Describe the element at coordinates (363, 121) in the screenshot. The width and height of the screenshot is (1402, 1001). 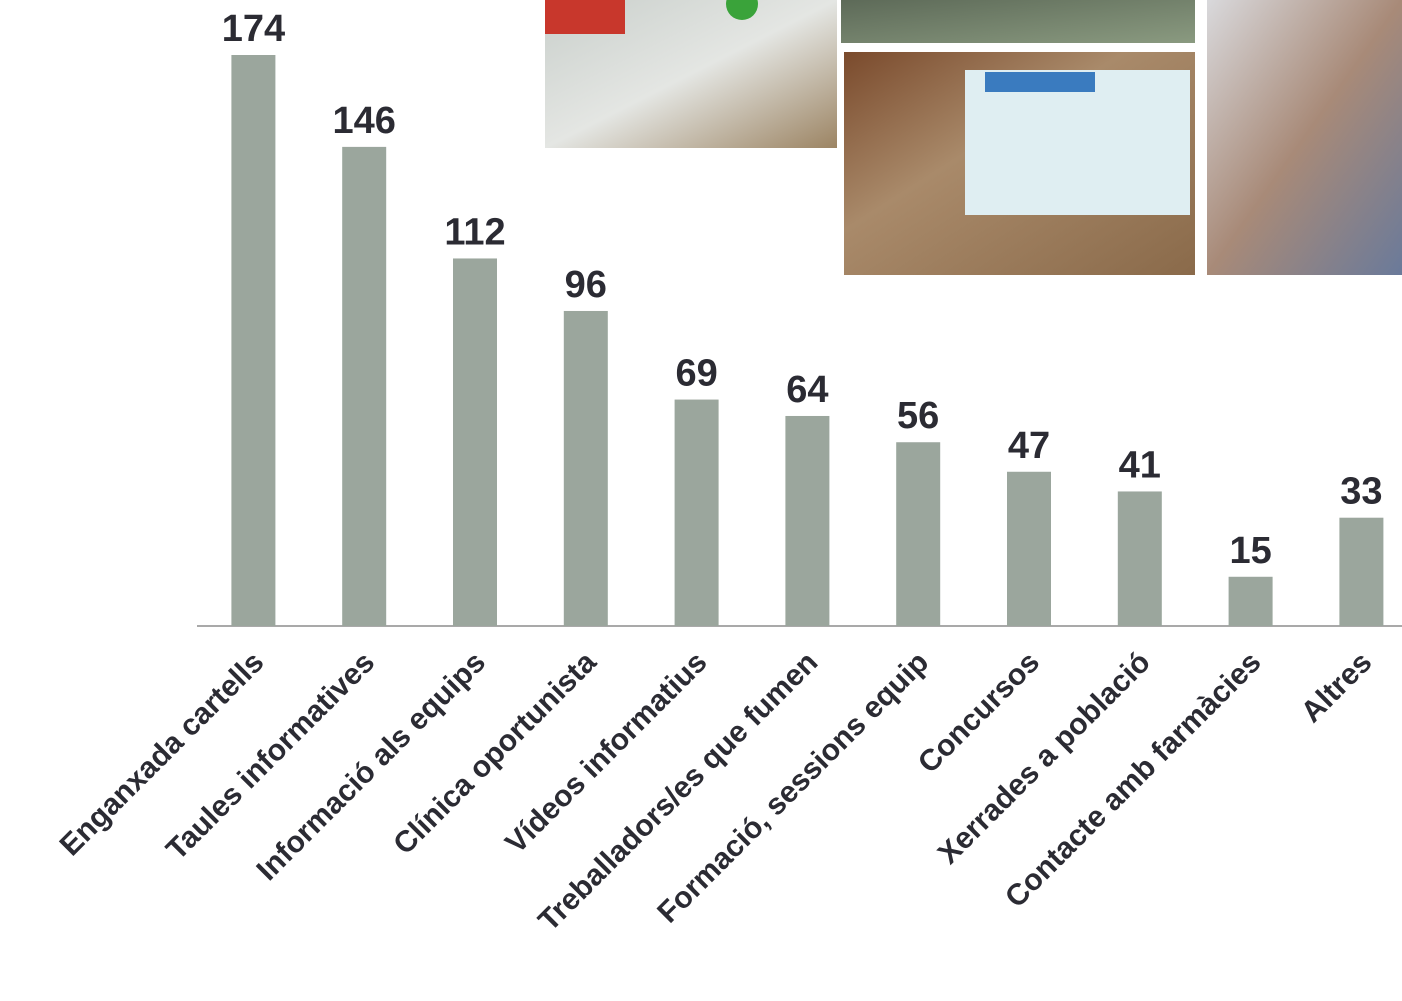
I see `value-label: 146` at that location.